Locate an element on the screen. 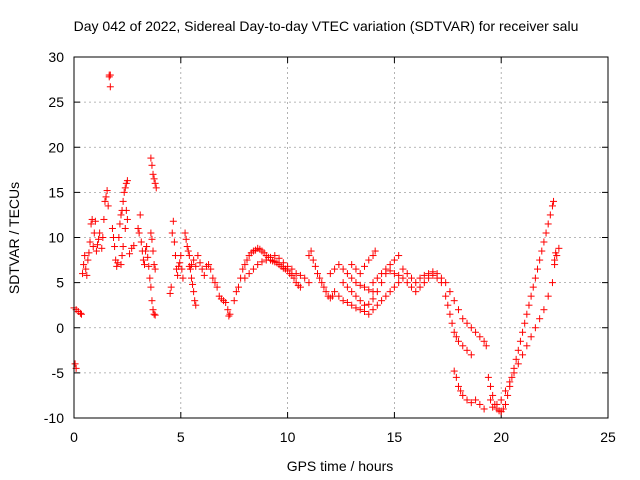  x-axis-label: GPS time / hours is located at coordinates (340, 466).